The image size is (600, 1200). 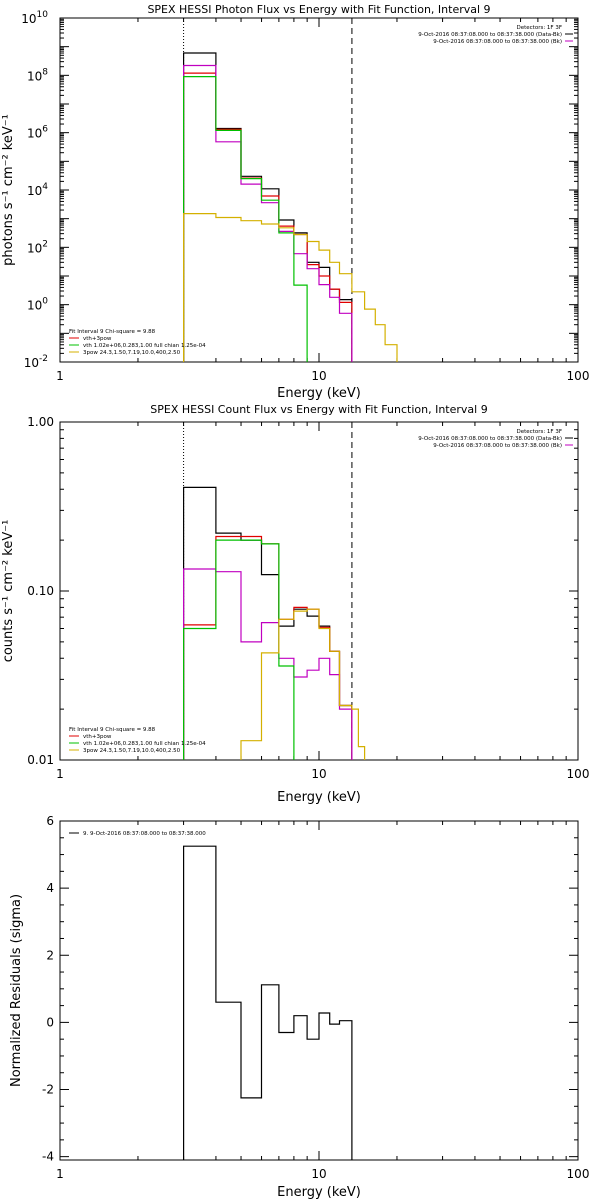 I want to click on y-tick-label: 10⁸, so click(x=37, y=75).